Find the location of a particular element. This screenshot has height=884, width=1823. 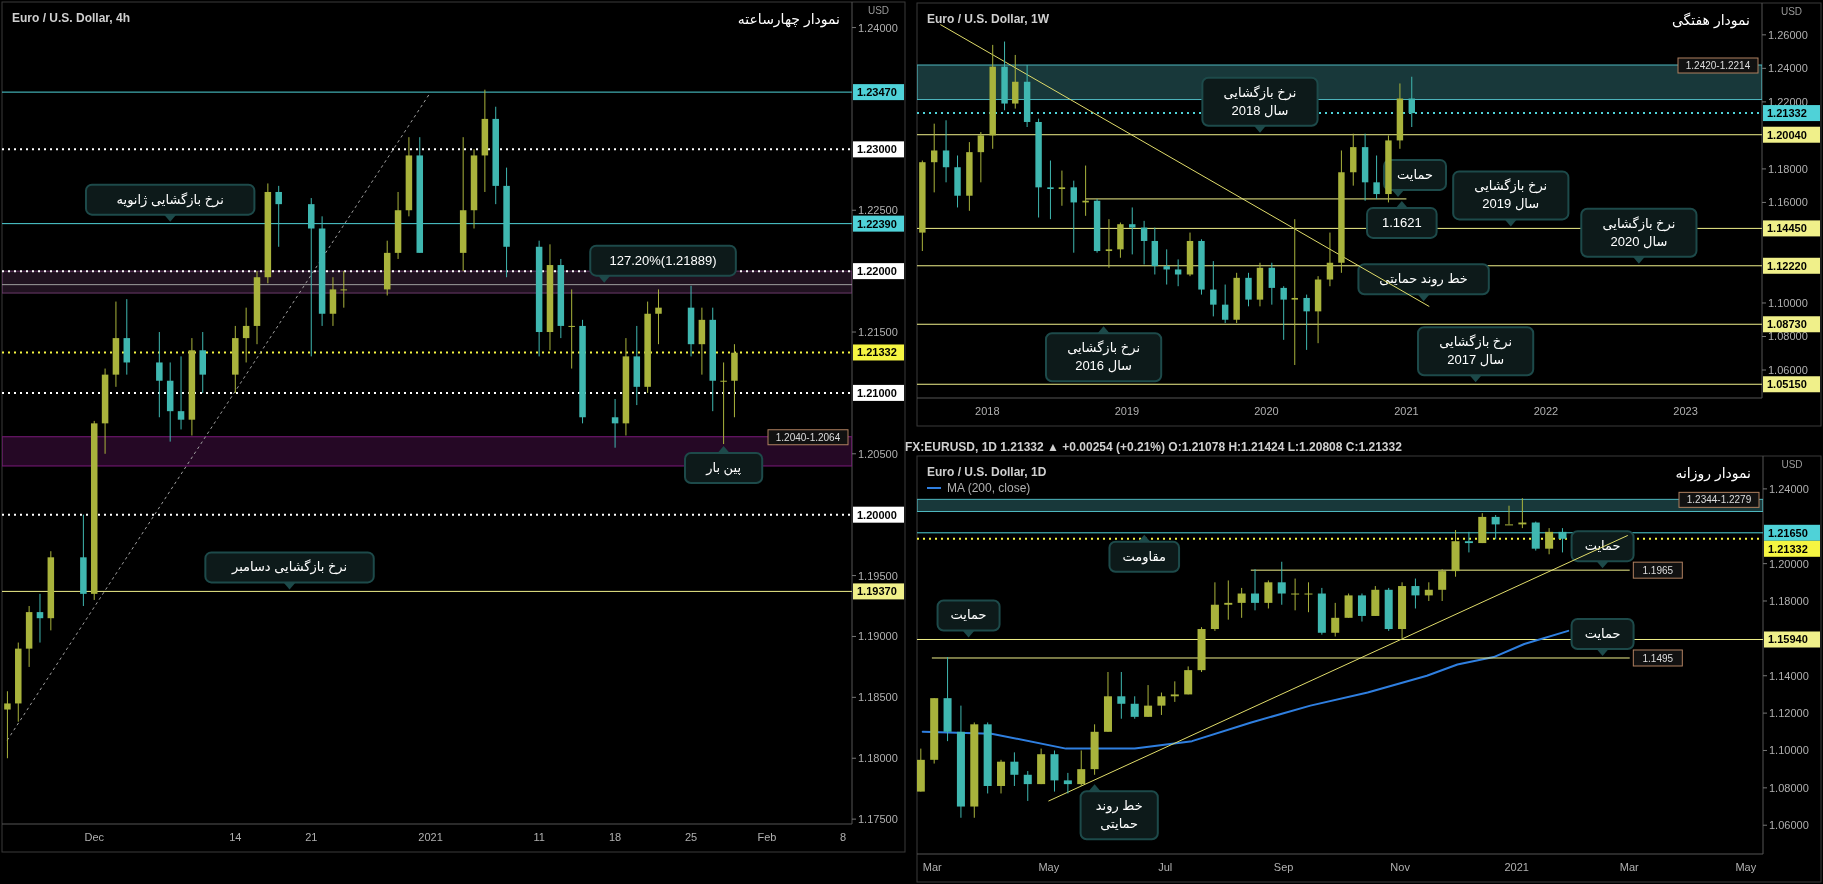

x-tick-label: 8 is located at coordinates (843, 837).